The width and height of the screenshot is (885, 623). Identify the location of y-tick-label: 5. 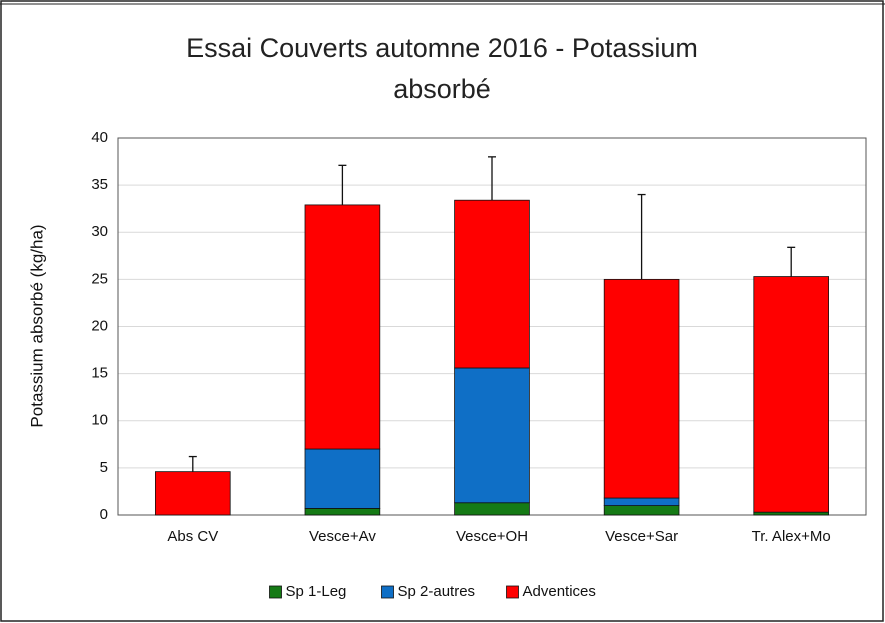
(104, 467).